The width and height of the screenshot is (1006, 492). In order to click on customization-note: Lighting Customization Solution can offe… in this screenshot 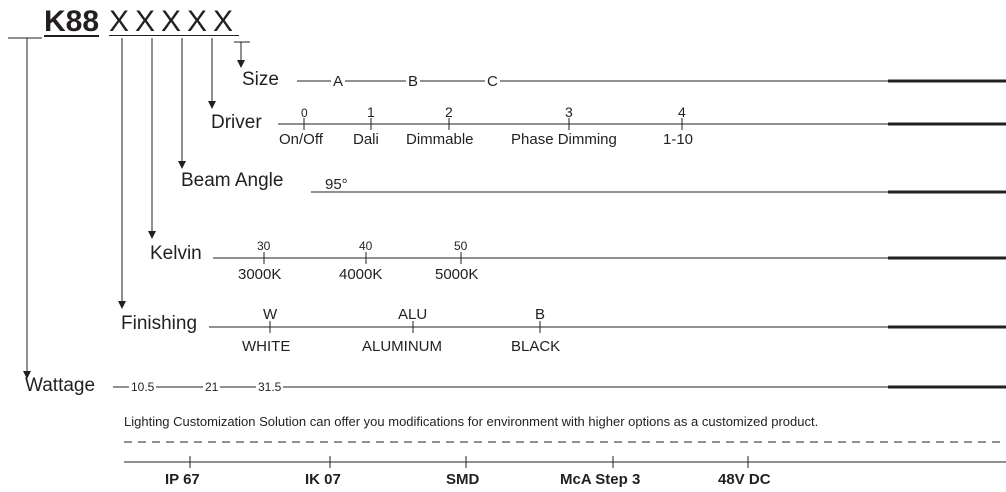, I will do `click(471, 421)`.